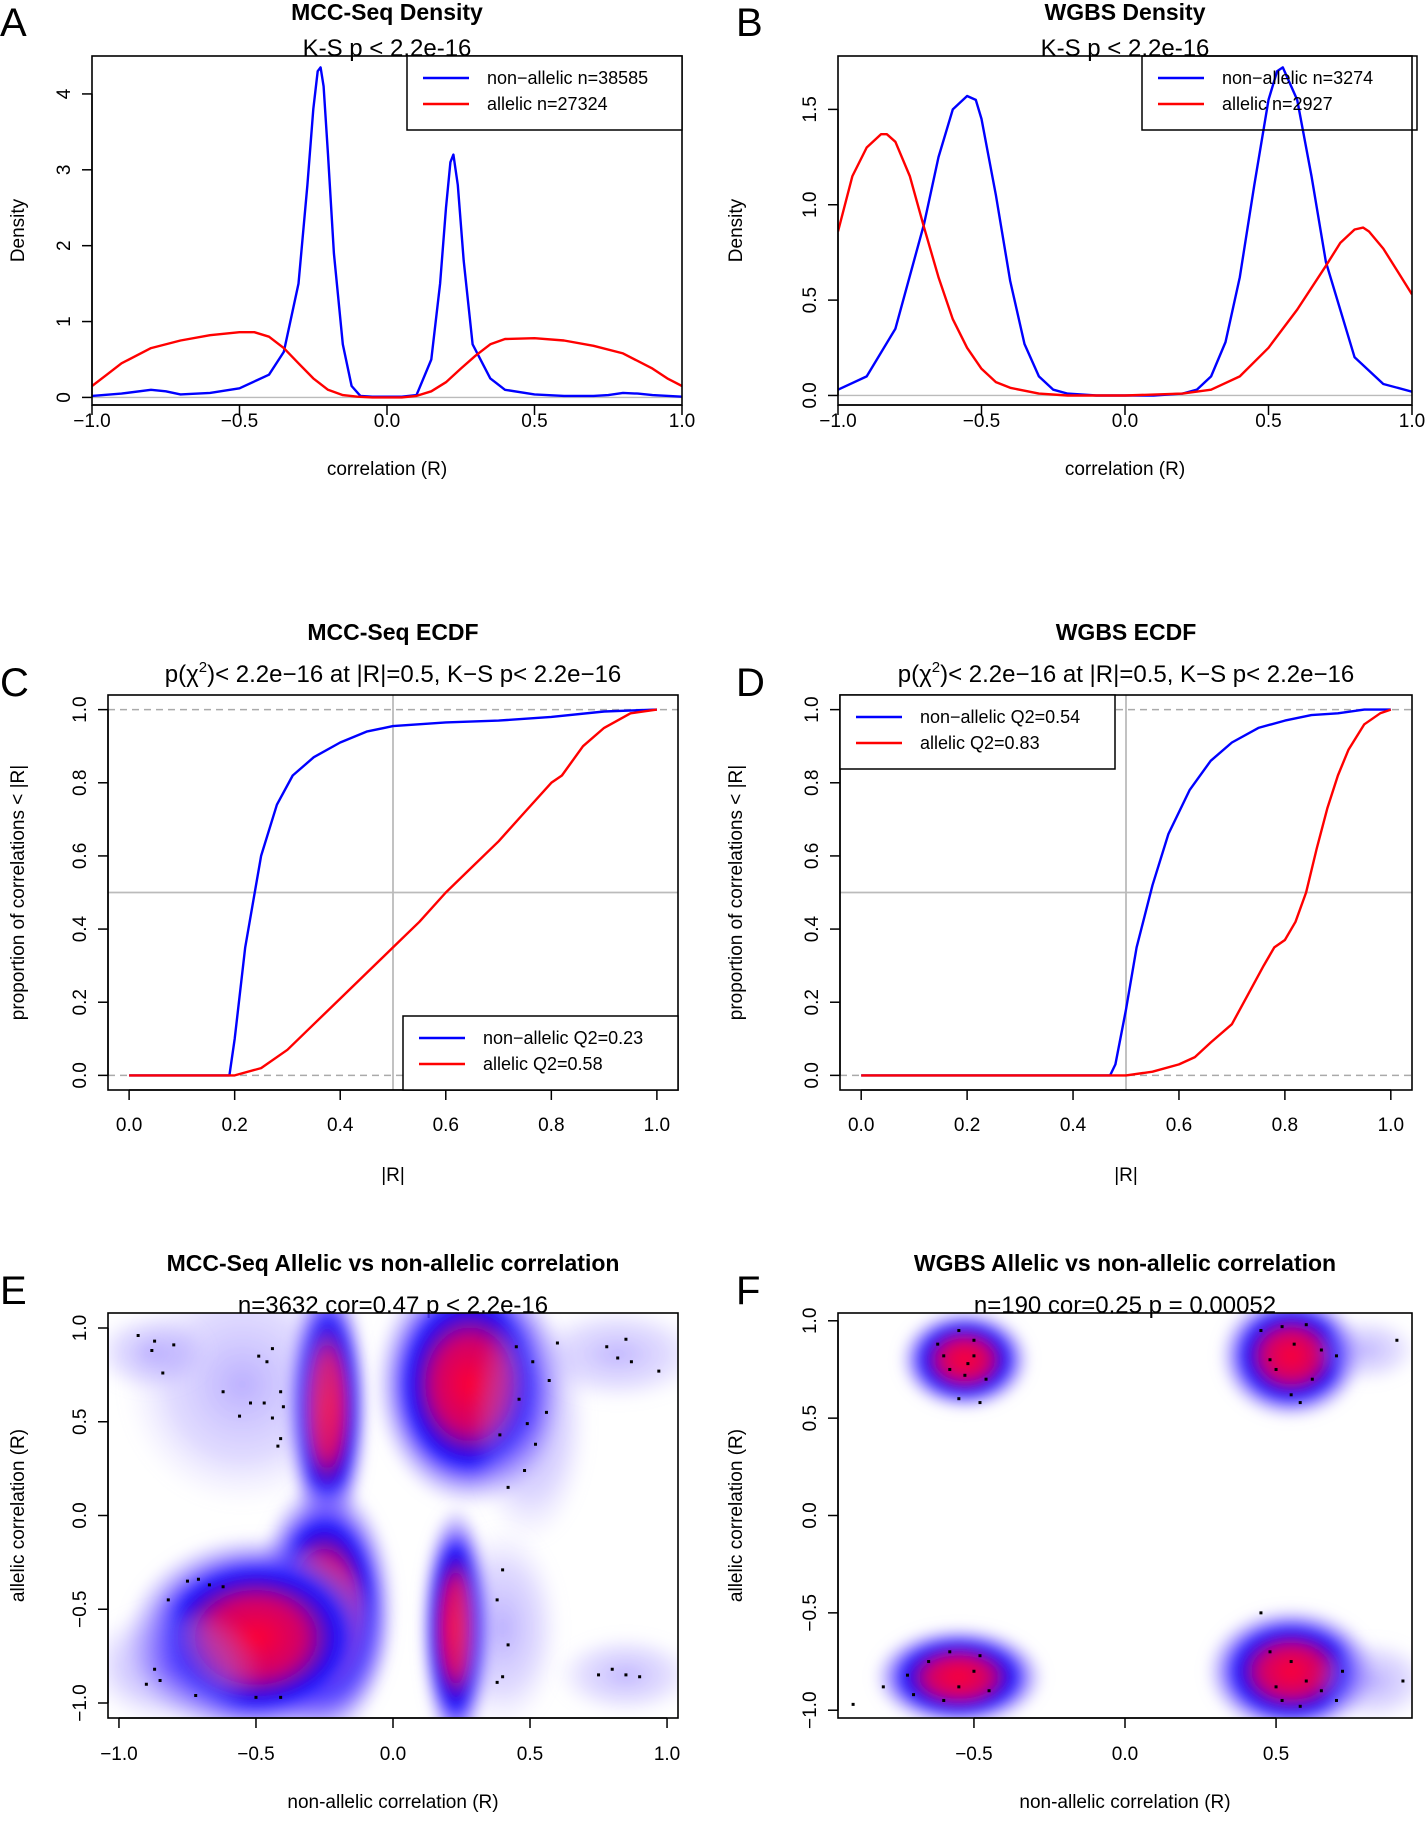 The width and height of the screenshot is (1425, 1824). What do you see at coordinates (667, 1754) in the screenshot?
I see `x-tick-label: 1.0` at bounding box center [667, 1754].